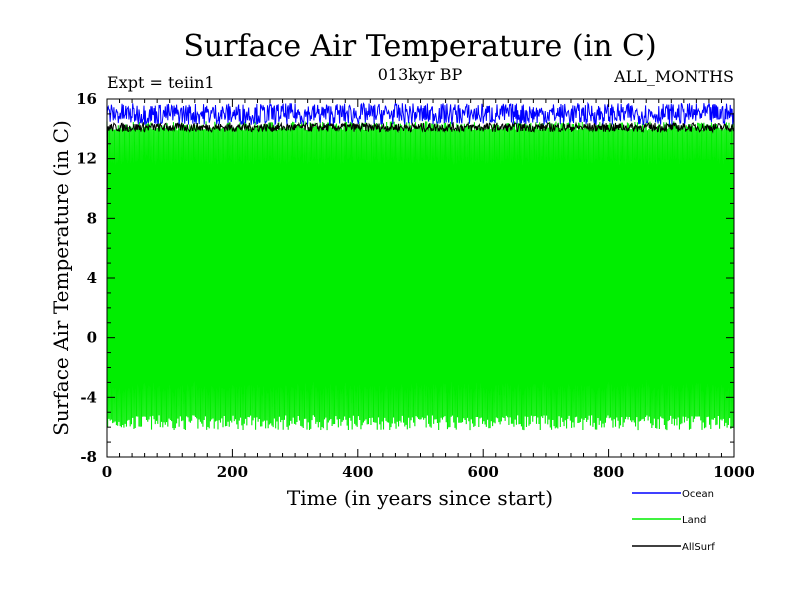  I want to click on y-tick-label: -8, so click(88, 457).